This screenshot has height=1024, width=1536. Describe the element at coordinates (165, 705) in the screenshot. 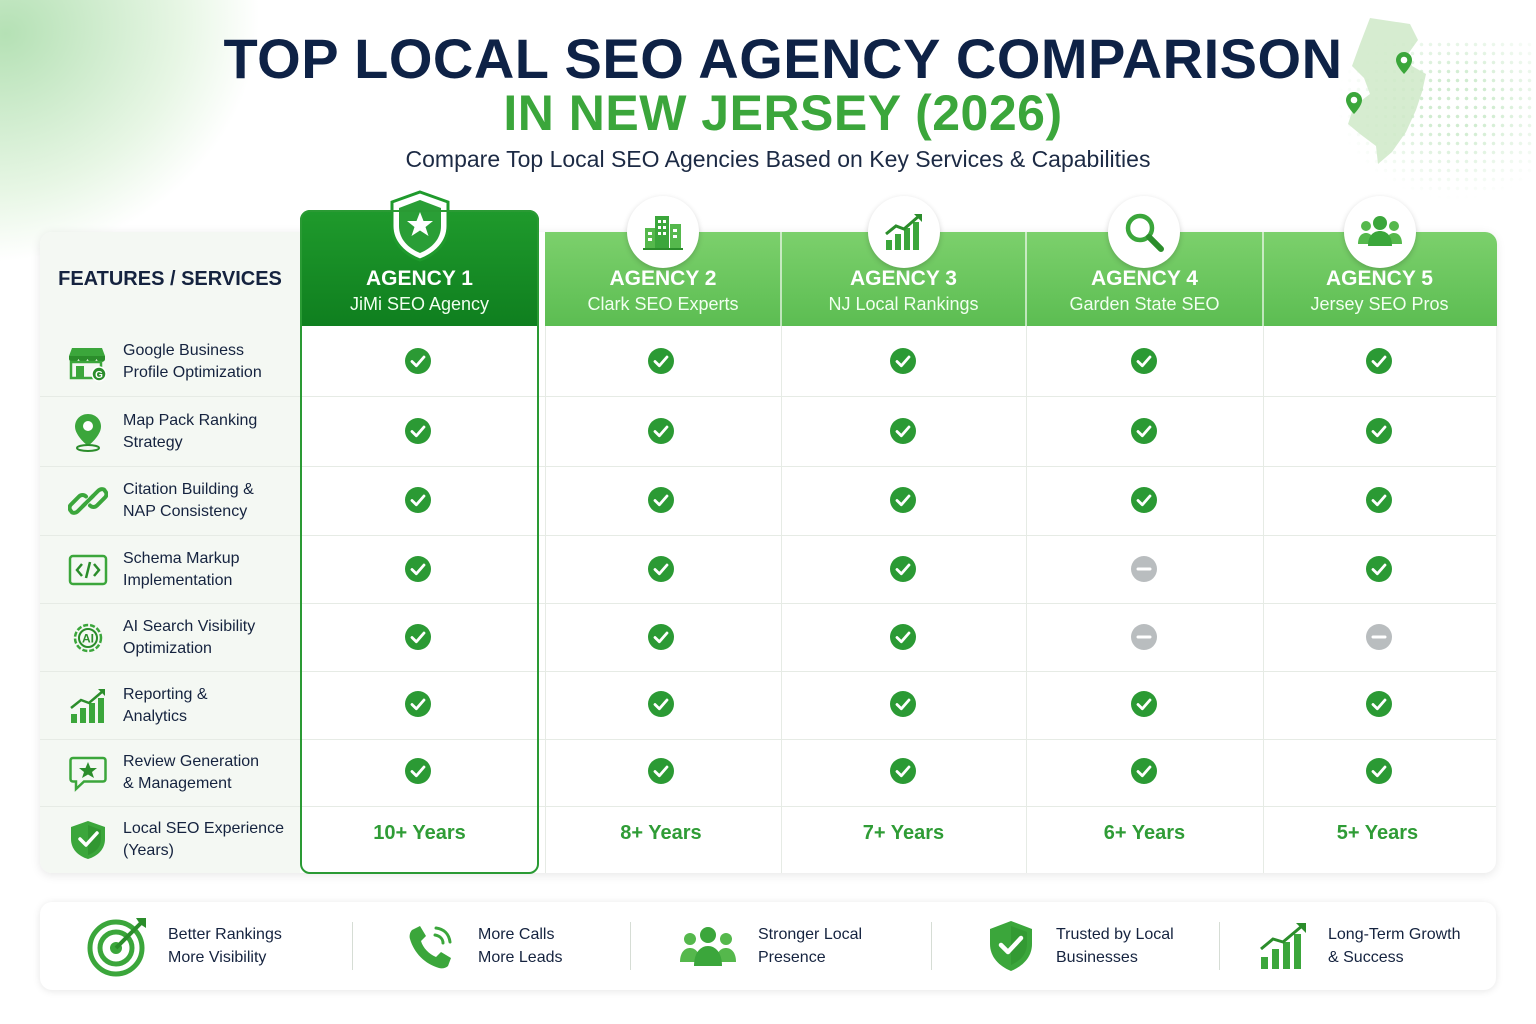

I see `feature-label: Reporting & Analytics` at that location.